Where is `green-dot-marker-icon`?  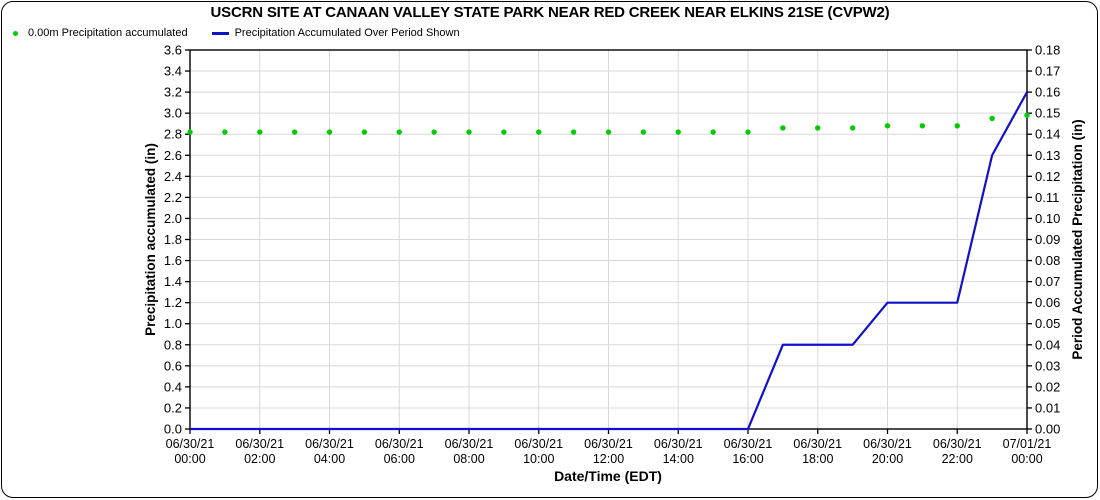
green-dot-marker-icon is located at coordinates (15, 33).